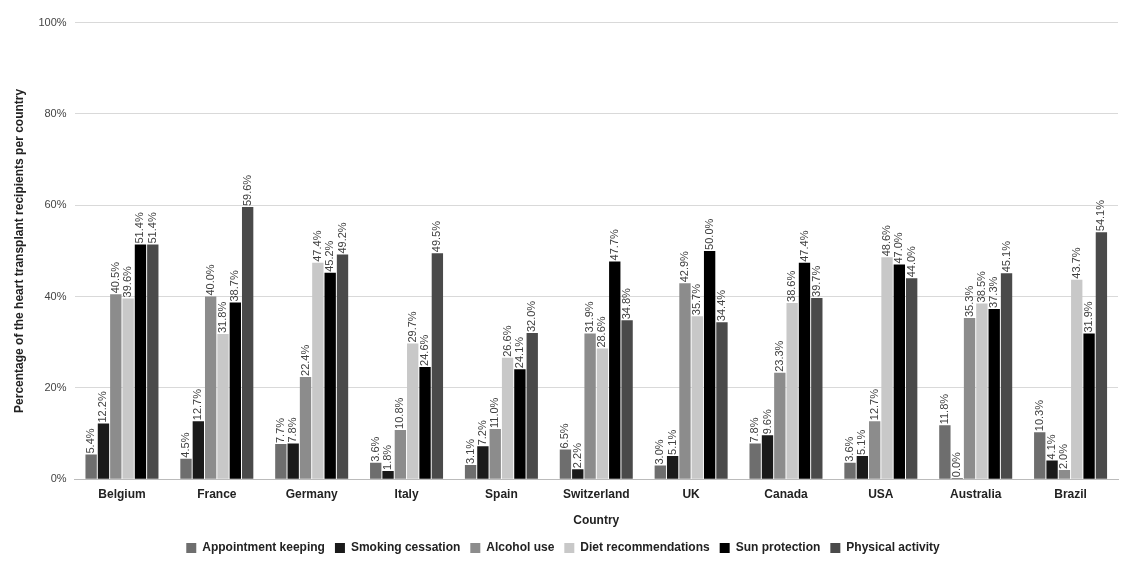  I want to click on y-tick-label: 20%, so click(55, 386).